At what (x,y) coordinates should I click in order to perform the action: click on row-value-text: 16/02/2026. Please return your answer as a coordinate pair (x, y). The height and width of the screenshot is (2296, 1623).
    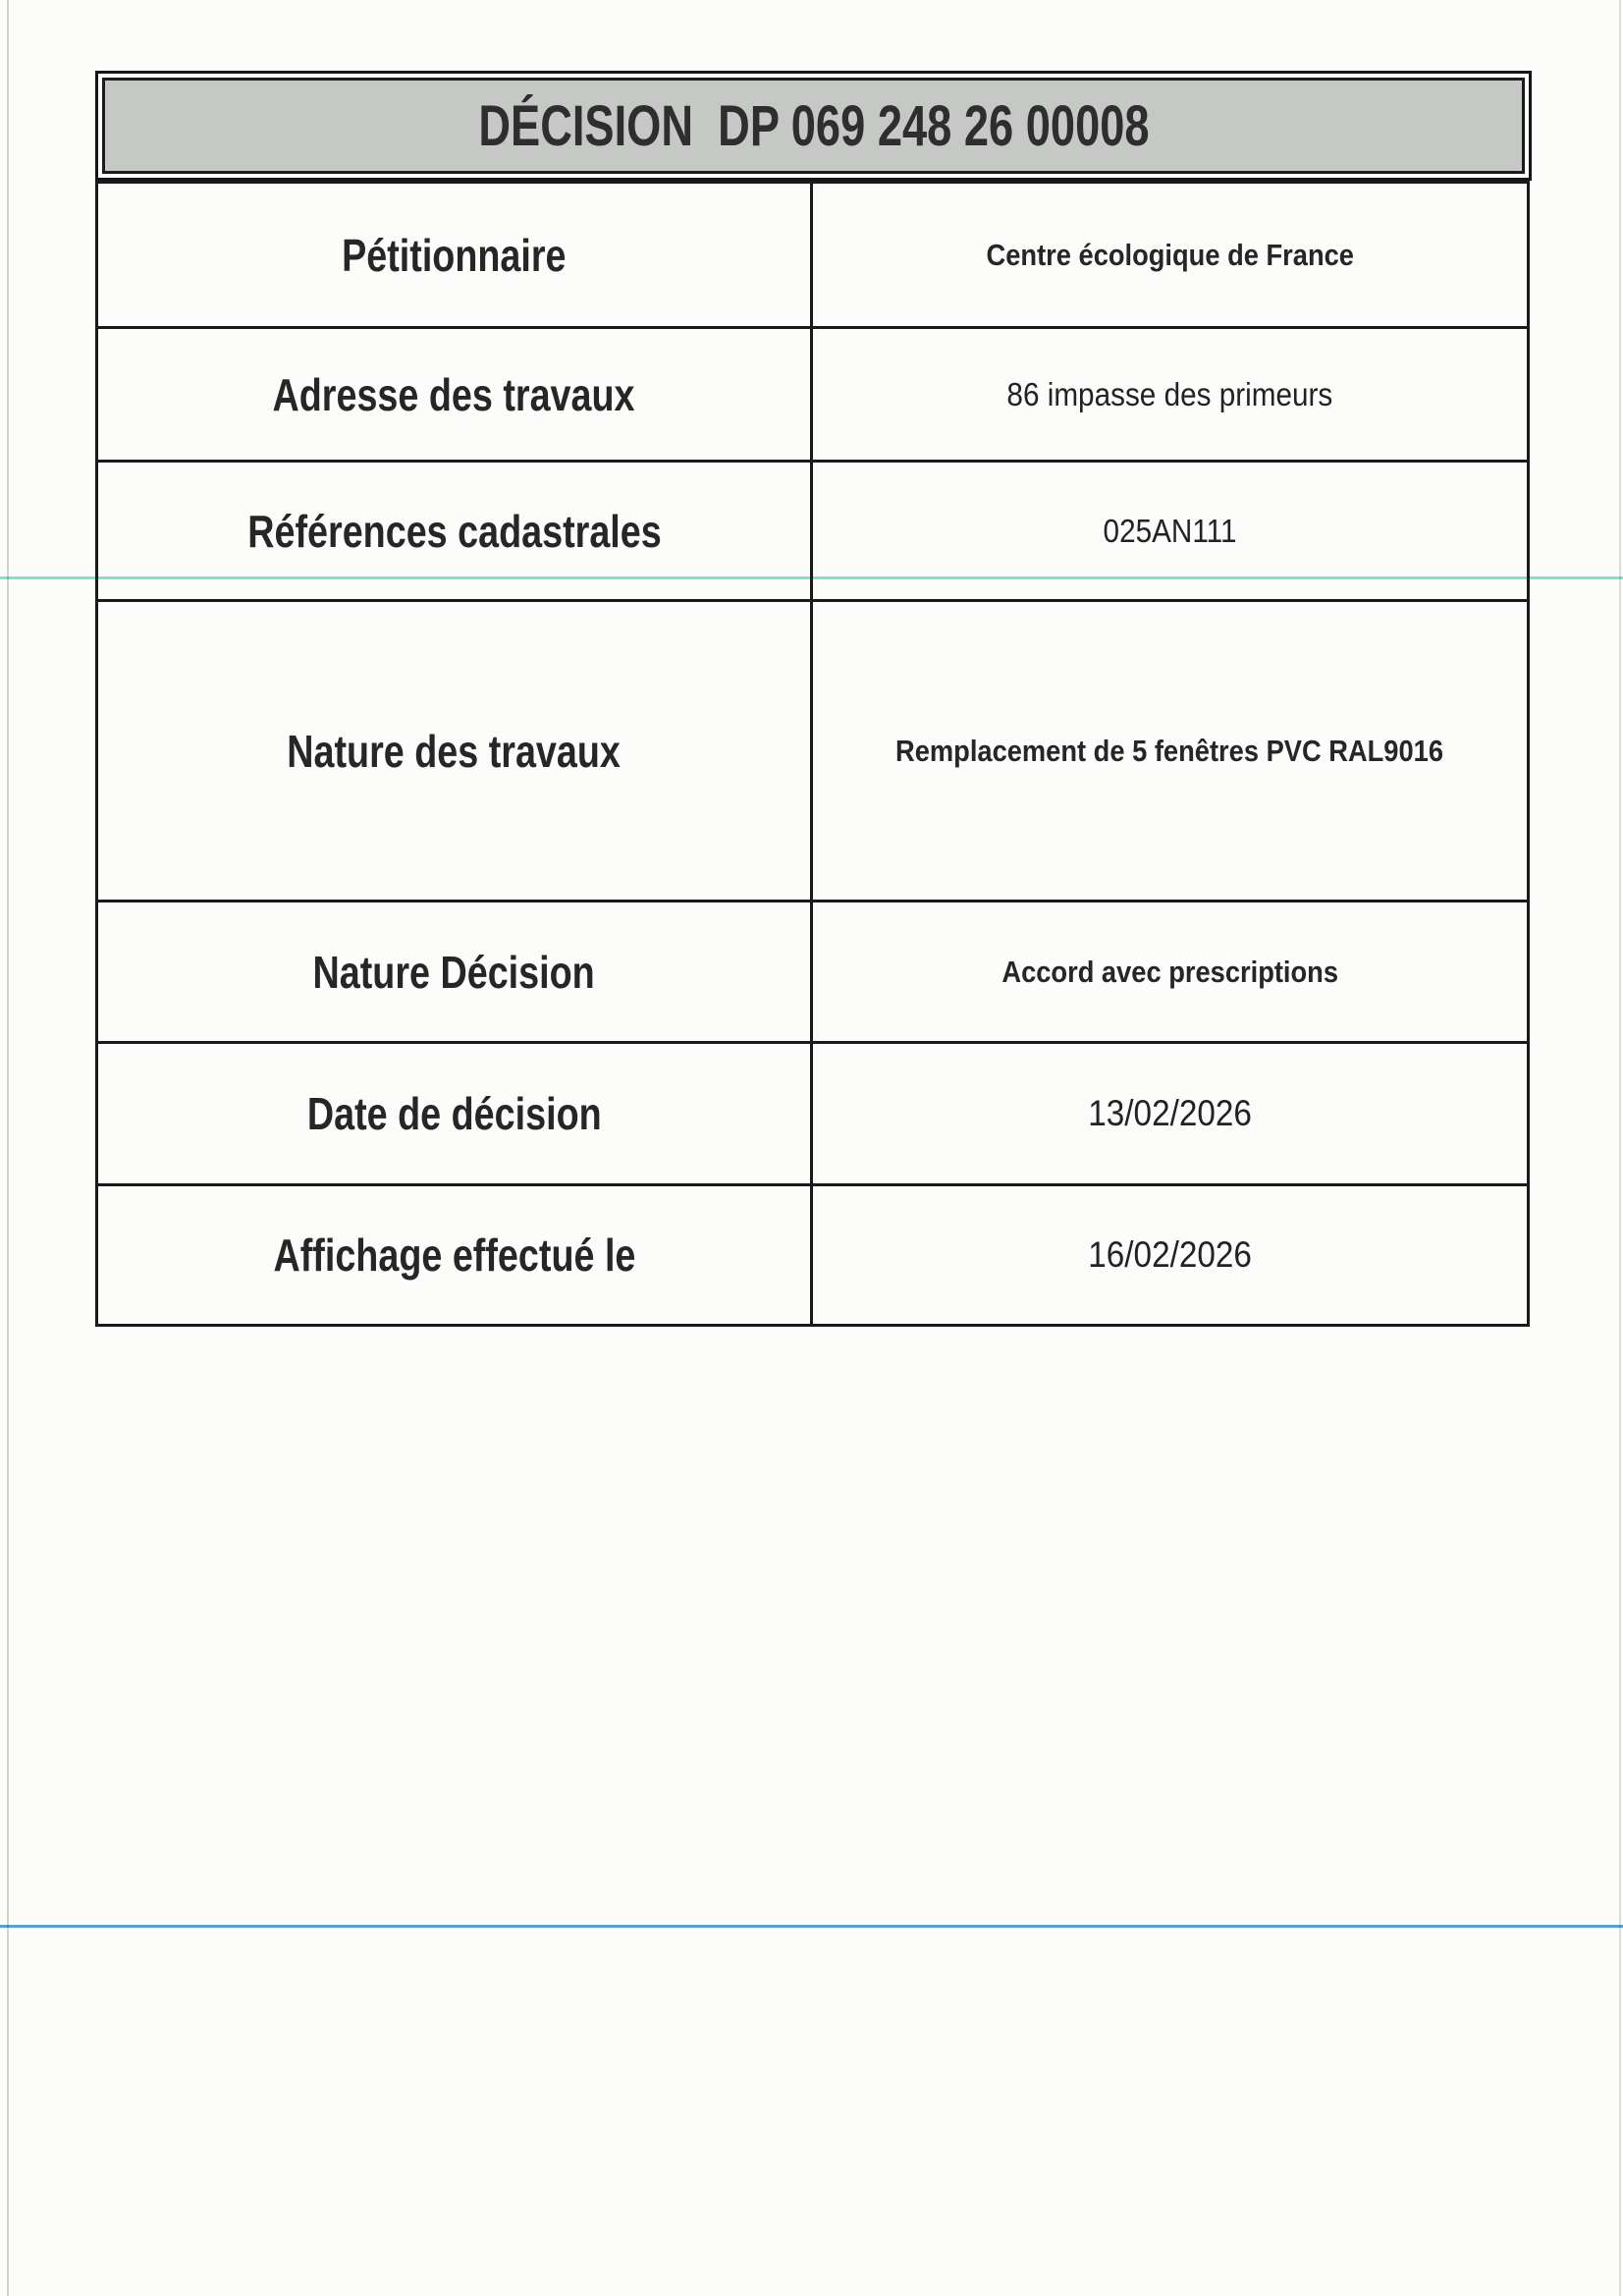
    Looking at the image, I should click on (1170, 1254).